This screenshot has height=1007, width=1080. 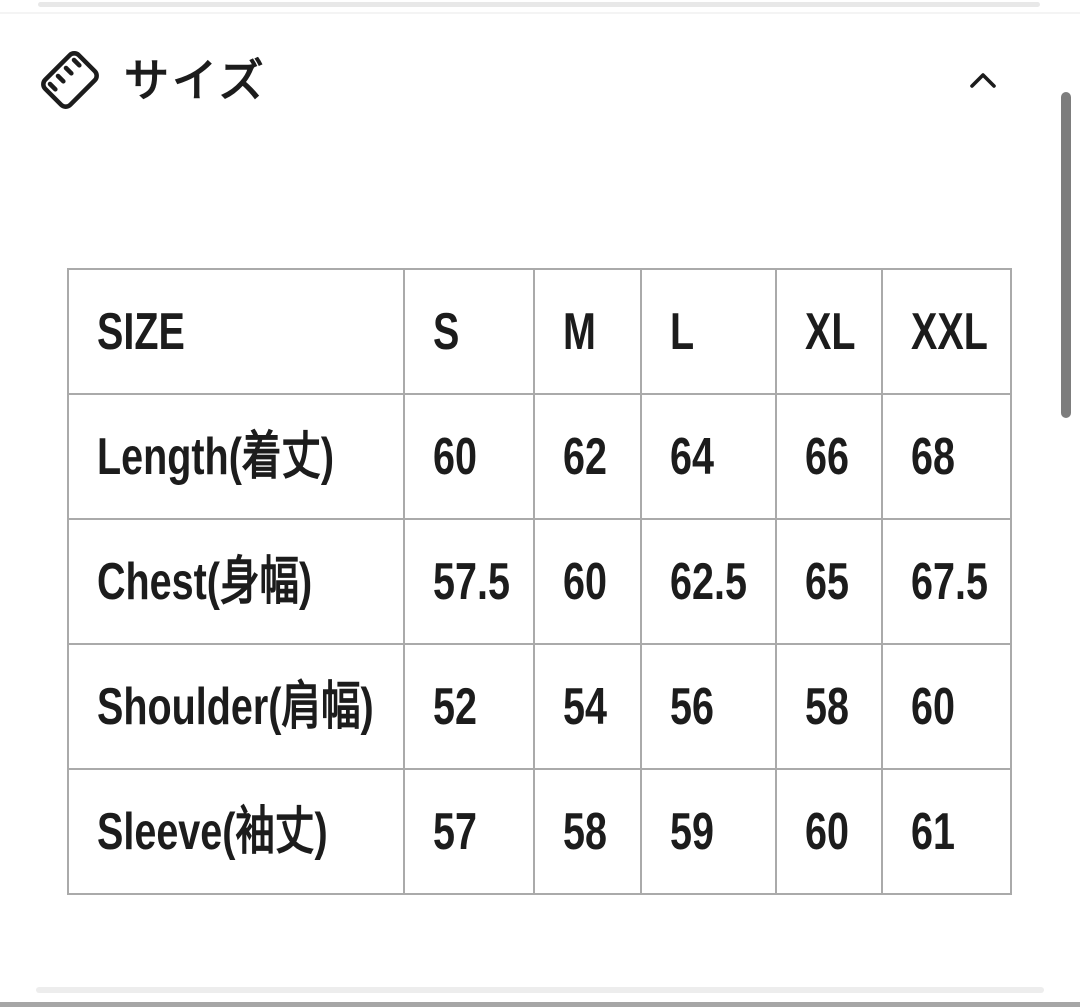 I want to click on table-row: Chest(身幅) 57.5 60 62.5 65 67.5, so click(x=539, y=581).